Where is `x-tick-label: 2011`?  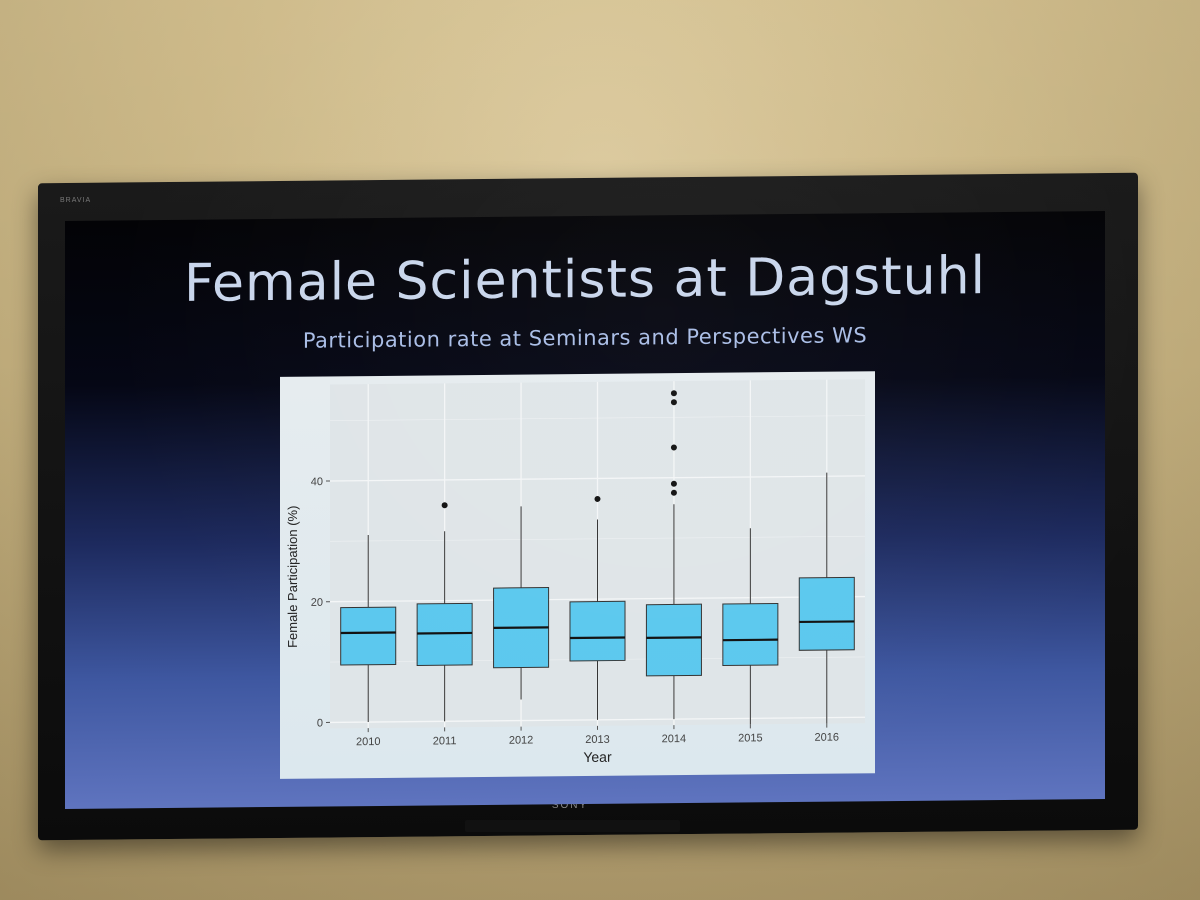
x-tick-label: 2011 is located at coordinates (445, 741).